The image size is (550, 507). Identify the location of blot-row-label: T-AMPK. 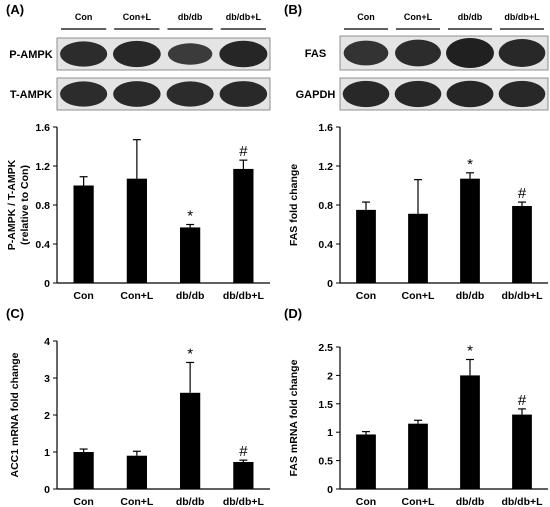
(31, 95).